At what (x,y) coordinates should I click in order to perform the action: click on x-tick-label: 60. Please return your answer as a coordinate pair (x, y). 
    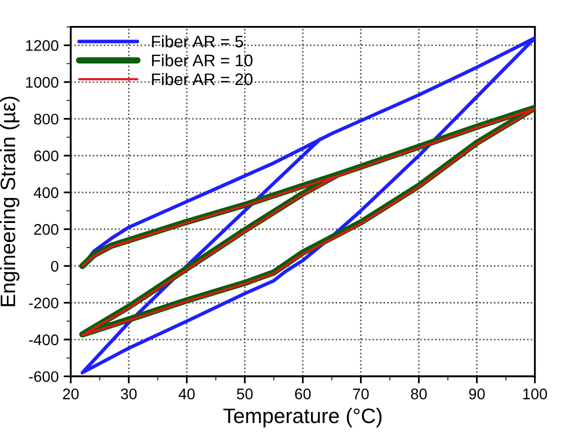
    Looking at the image, I should click on (303, 394).